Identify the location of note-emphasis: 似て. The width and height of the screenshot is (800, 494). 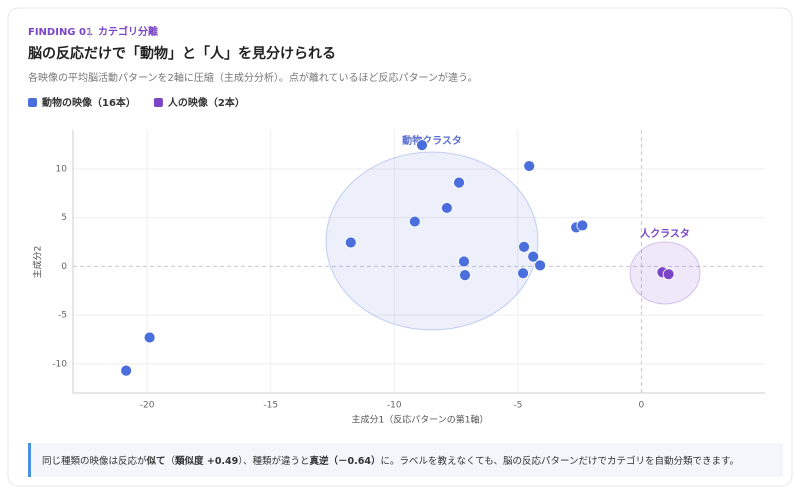
(156, 461).